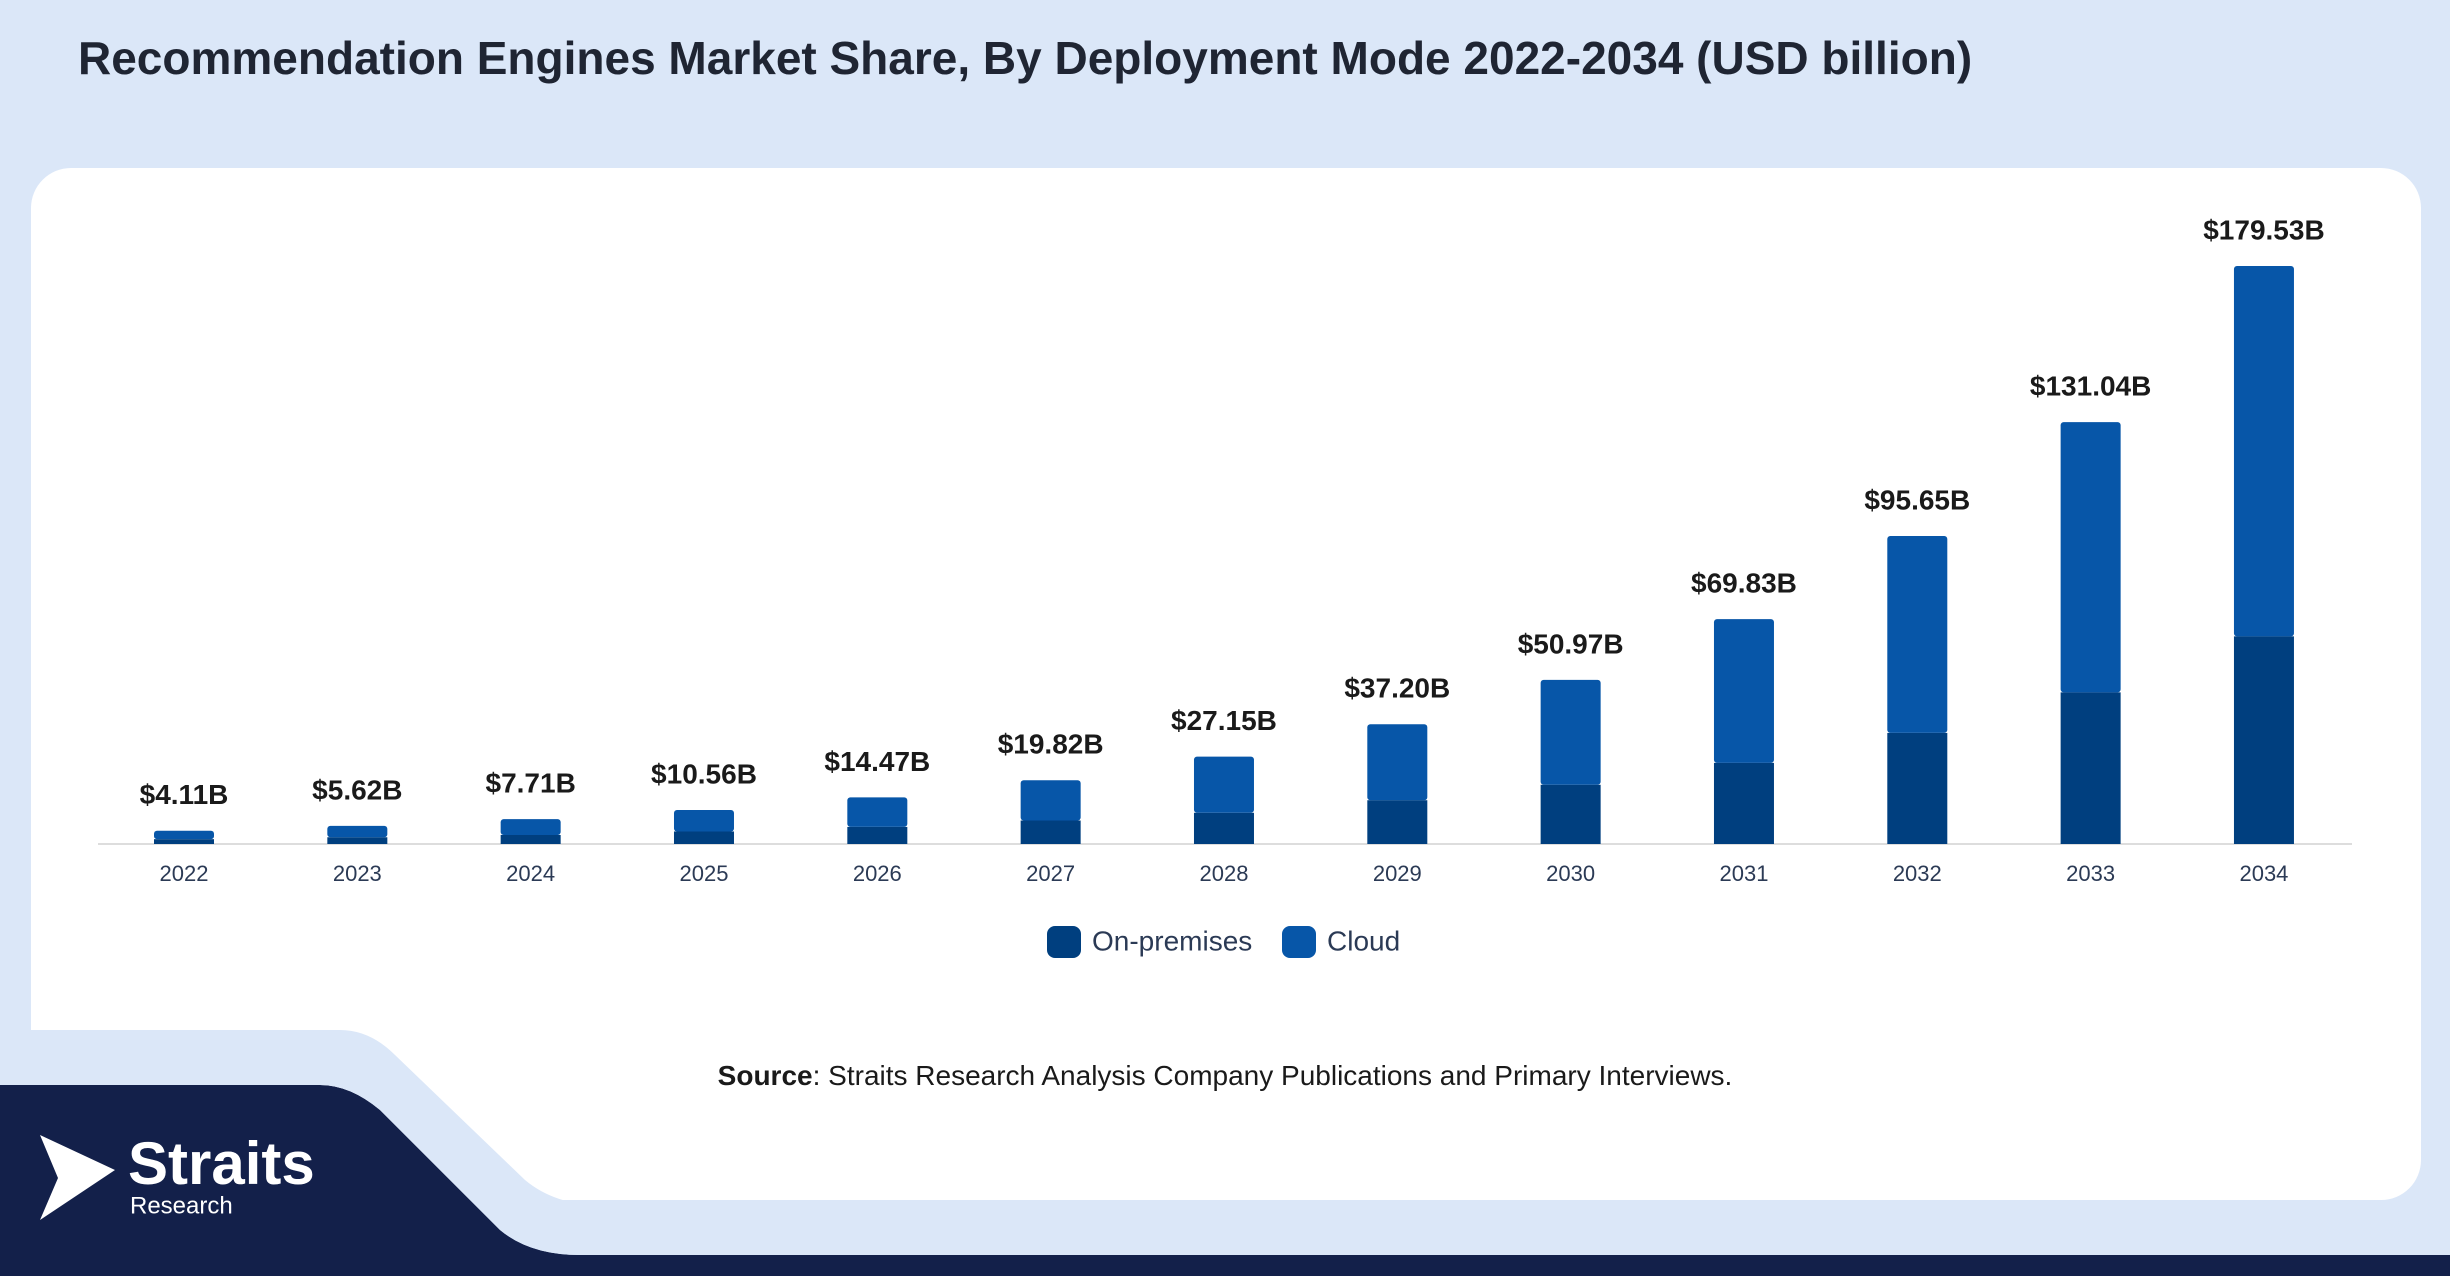 Image resolution: width=2450 pixels, height=1276 pixels. What do you see at coordinates (184, 794) in the screenshot?
I see `total-label: $4.11B` at bounding box center [184, 794].